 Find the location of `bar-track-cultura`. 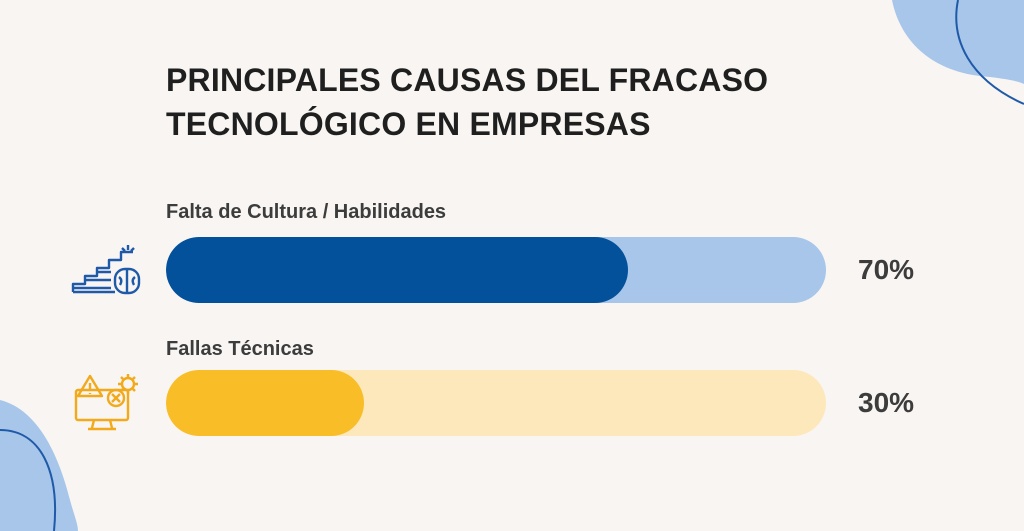

bar-track-cultura is located at coordinates (496, 270).